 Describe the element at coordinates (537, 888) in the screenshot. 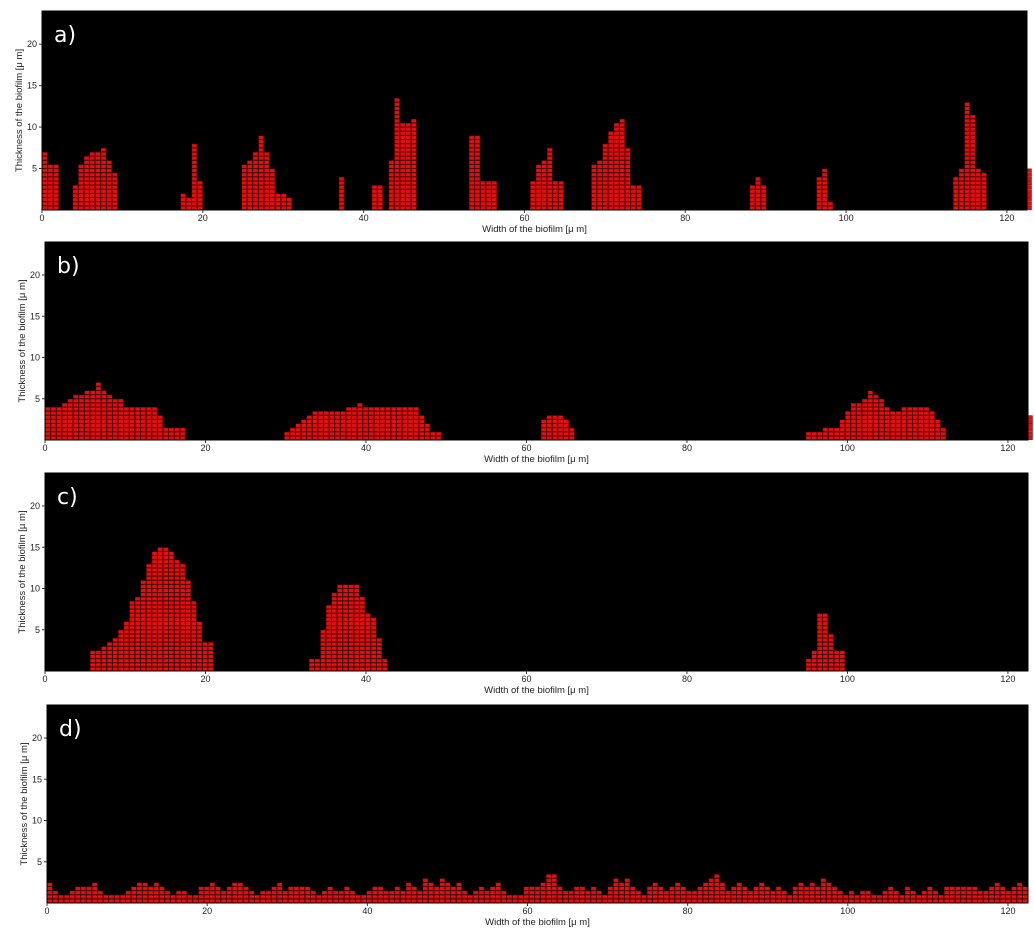

I see `biomass-cells` at that location.